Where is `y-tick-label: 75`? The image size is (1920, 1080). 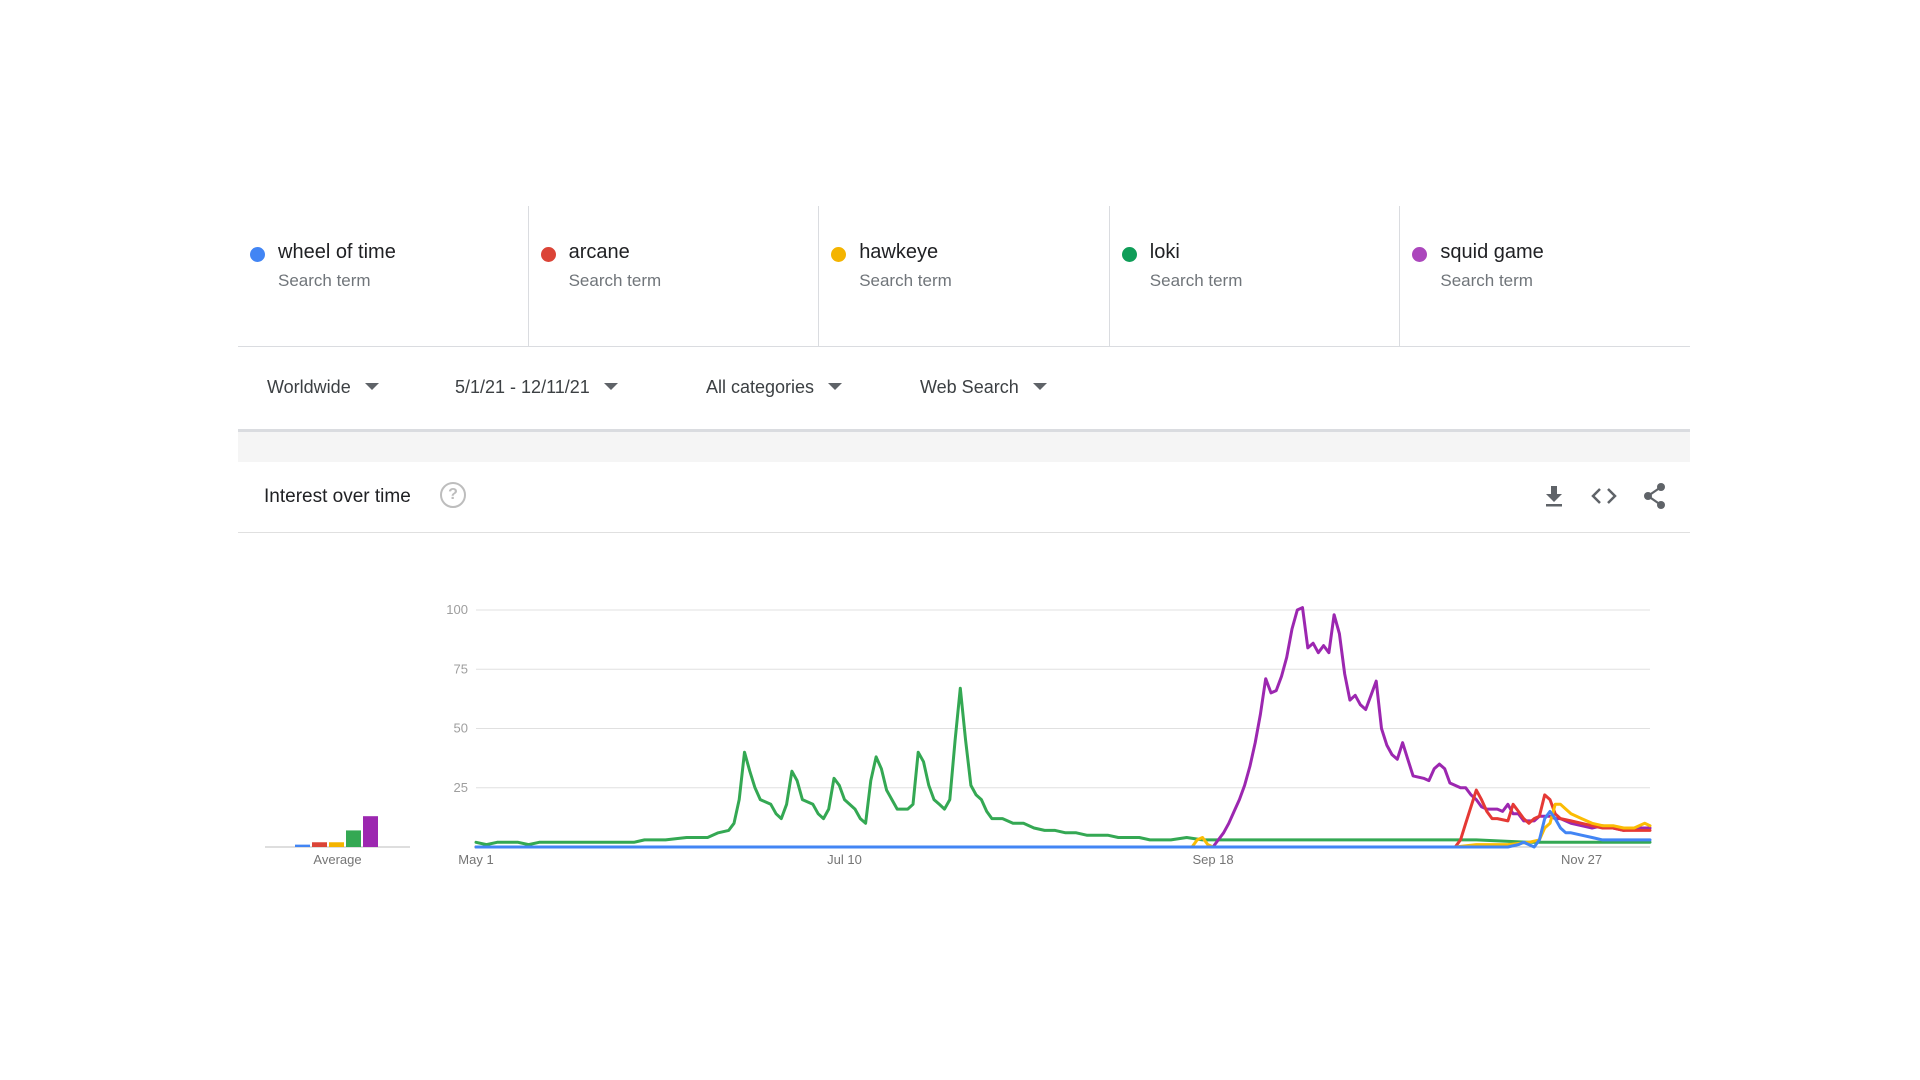
y-tick-label: 75 is located at coordinates (461, 668).